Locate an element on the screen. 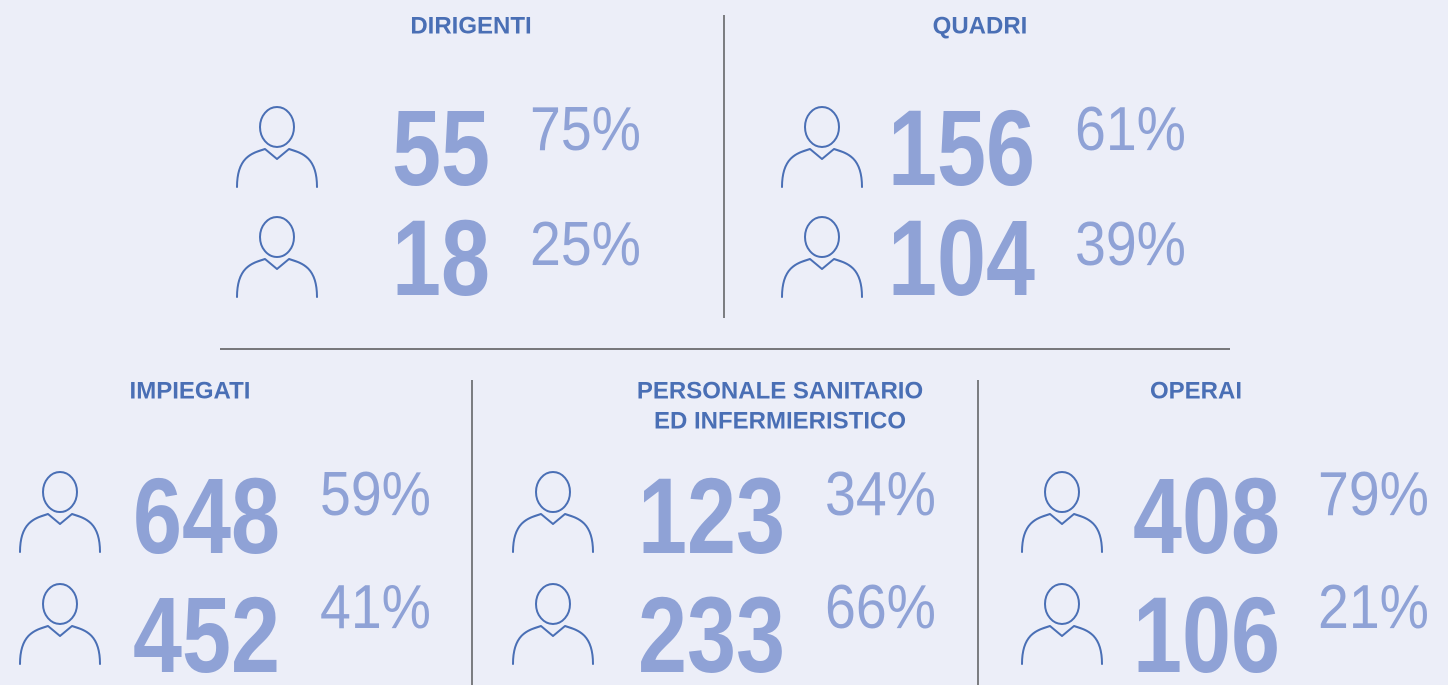 The width and height of the screenshot is (1448, 685). count: 55 is located at coordinates (441, 147).